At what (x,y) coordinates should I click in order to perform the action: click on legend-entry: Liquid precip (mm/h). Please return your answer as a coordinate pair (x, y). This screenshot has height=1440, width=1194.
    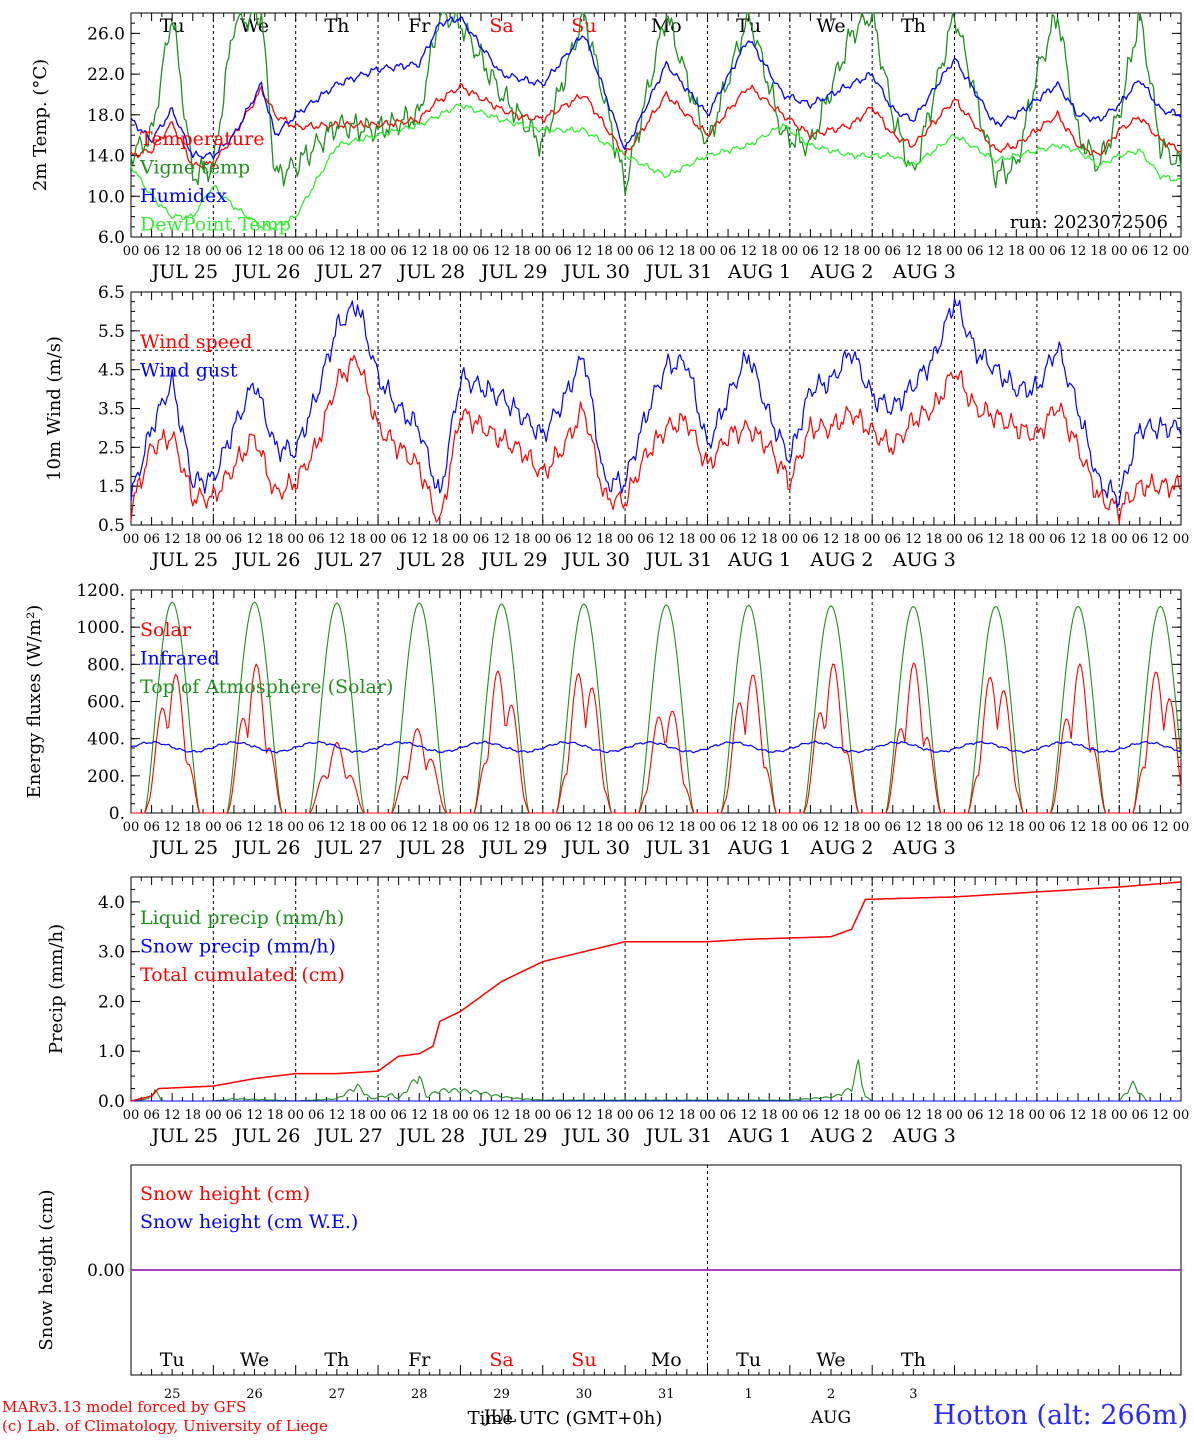
    Looking at the image, I should click on (242, 918).